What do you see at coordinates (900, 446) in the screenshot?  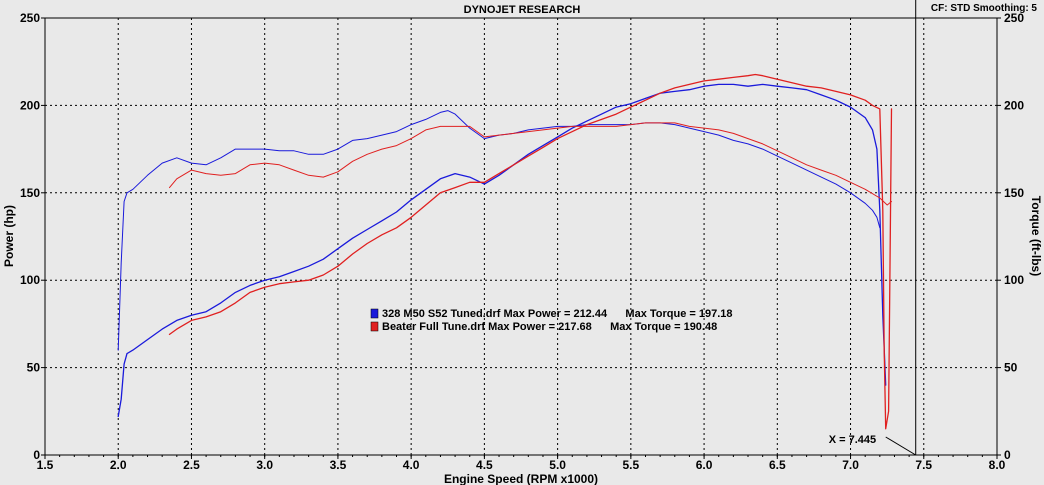 I see `cursor-leader` at bounding box center [900, 446].